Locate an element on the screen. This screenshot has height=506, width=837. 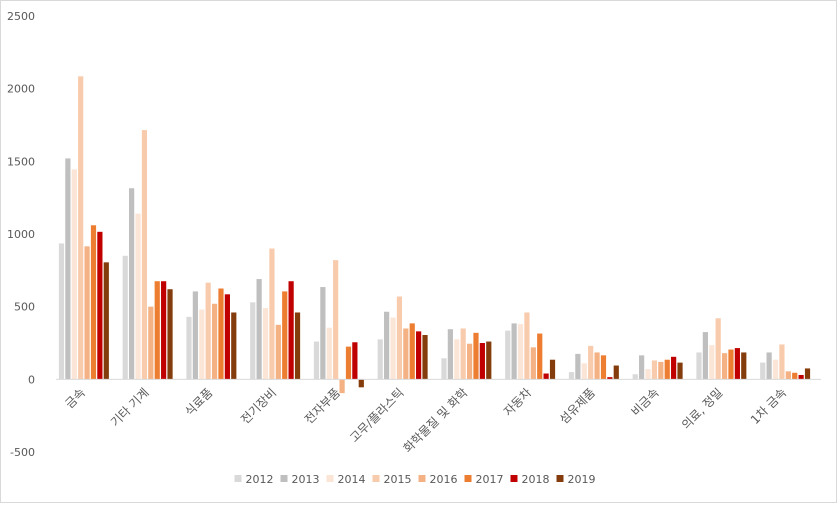
legend-label-2012: 2012 is located at coordinates (260, 479).